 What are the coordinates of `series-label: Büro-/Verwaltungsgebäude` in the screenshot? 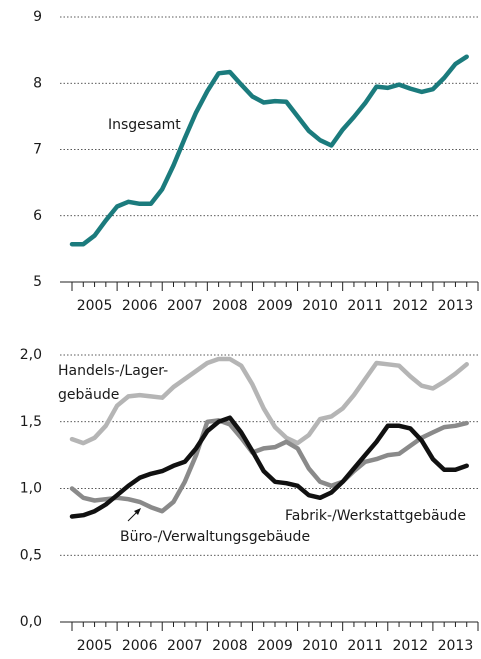 It's located at (215, 537).